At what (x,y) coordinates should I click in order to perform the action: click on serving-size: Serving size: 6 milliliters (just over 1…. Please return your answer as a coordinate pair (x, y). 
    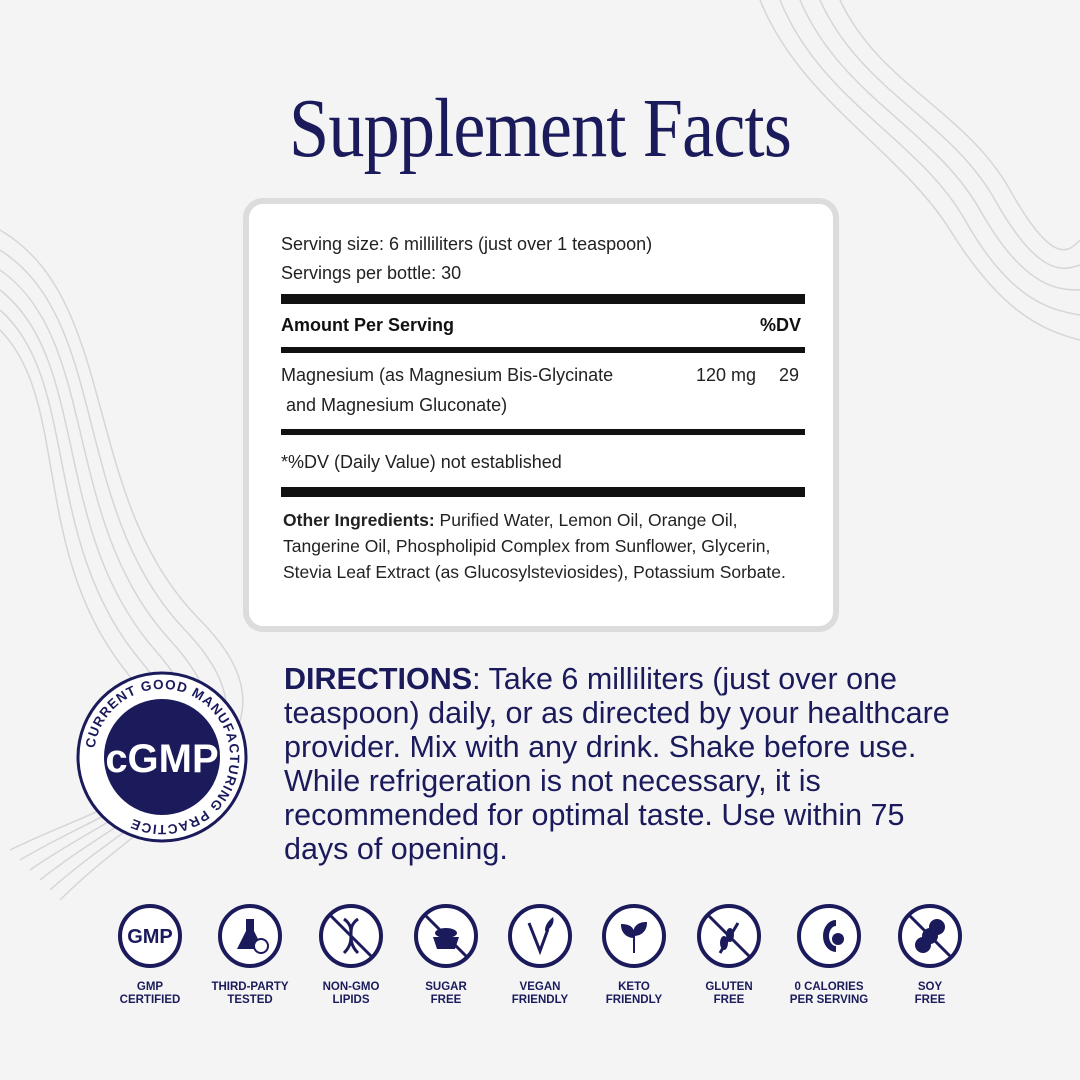
    Looking at the image, I should click on (467, 244).